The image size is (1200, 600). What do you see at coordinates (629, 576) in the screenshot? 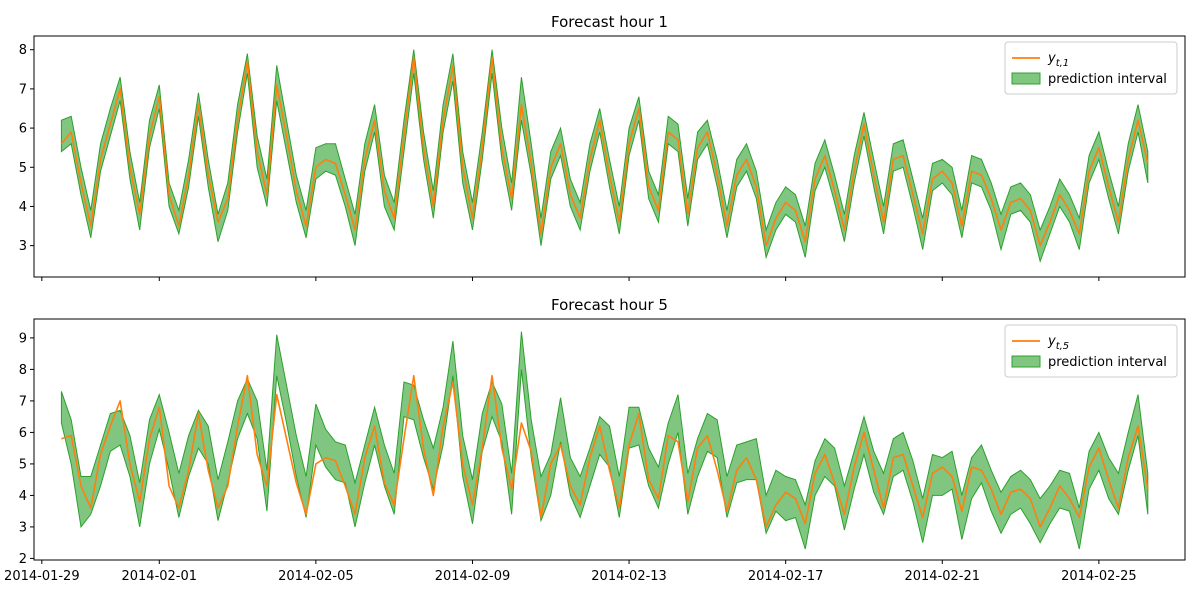
I see `x-tick-label: 2014-02-13` at bounding box center [629, 576].